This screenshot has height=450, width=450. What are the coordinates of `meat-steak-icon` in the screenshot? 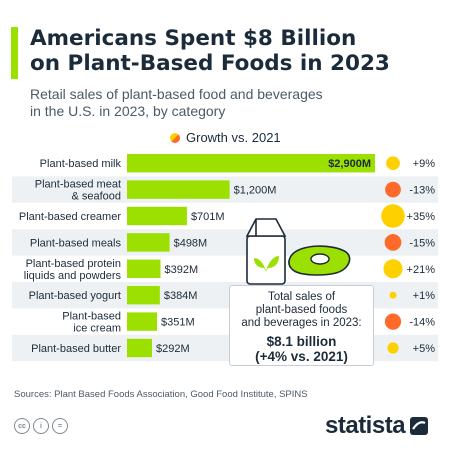 It's located at (319, 260).